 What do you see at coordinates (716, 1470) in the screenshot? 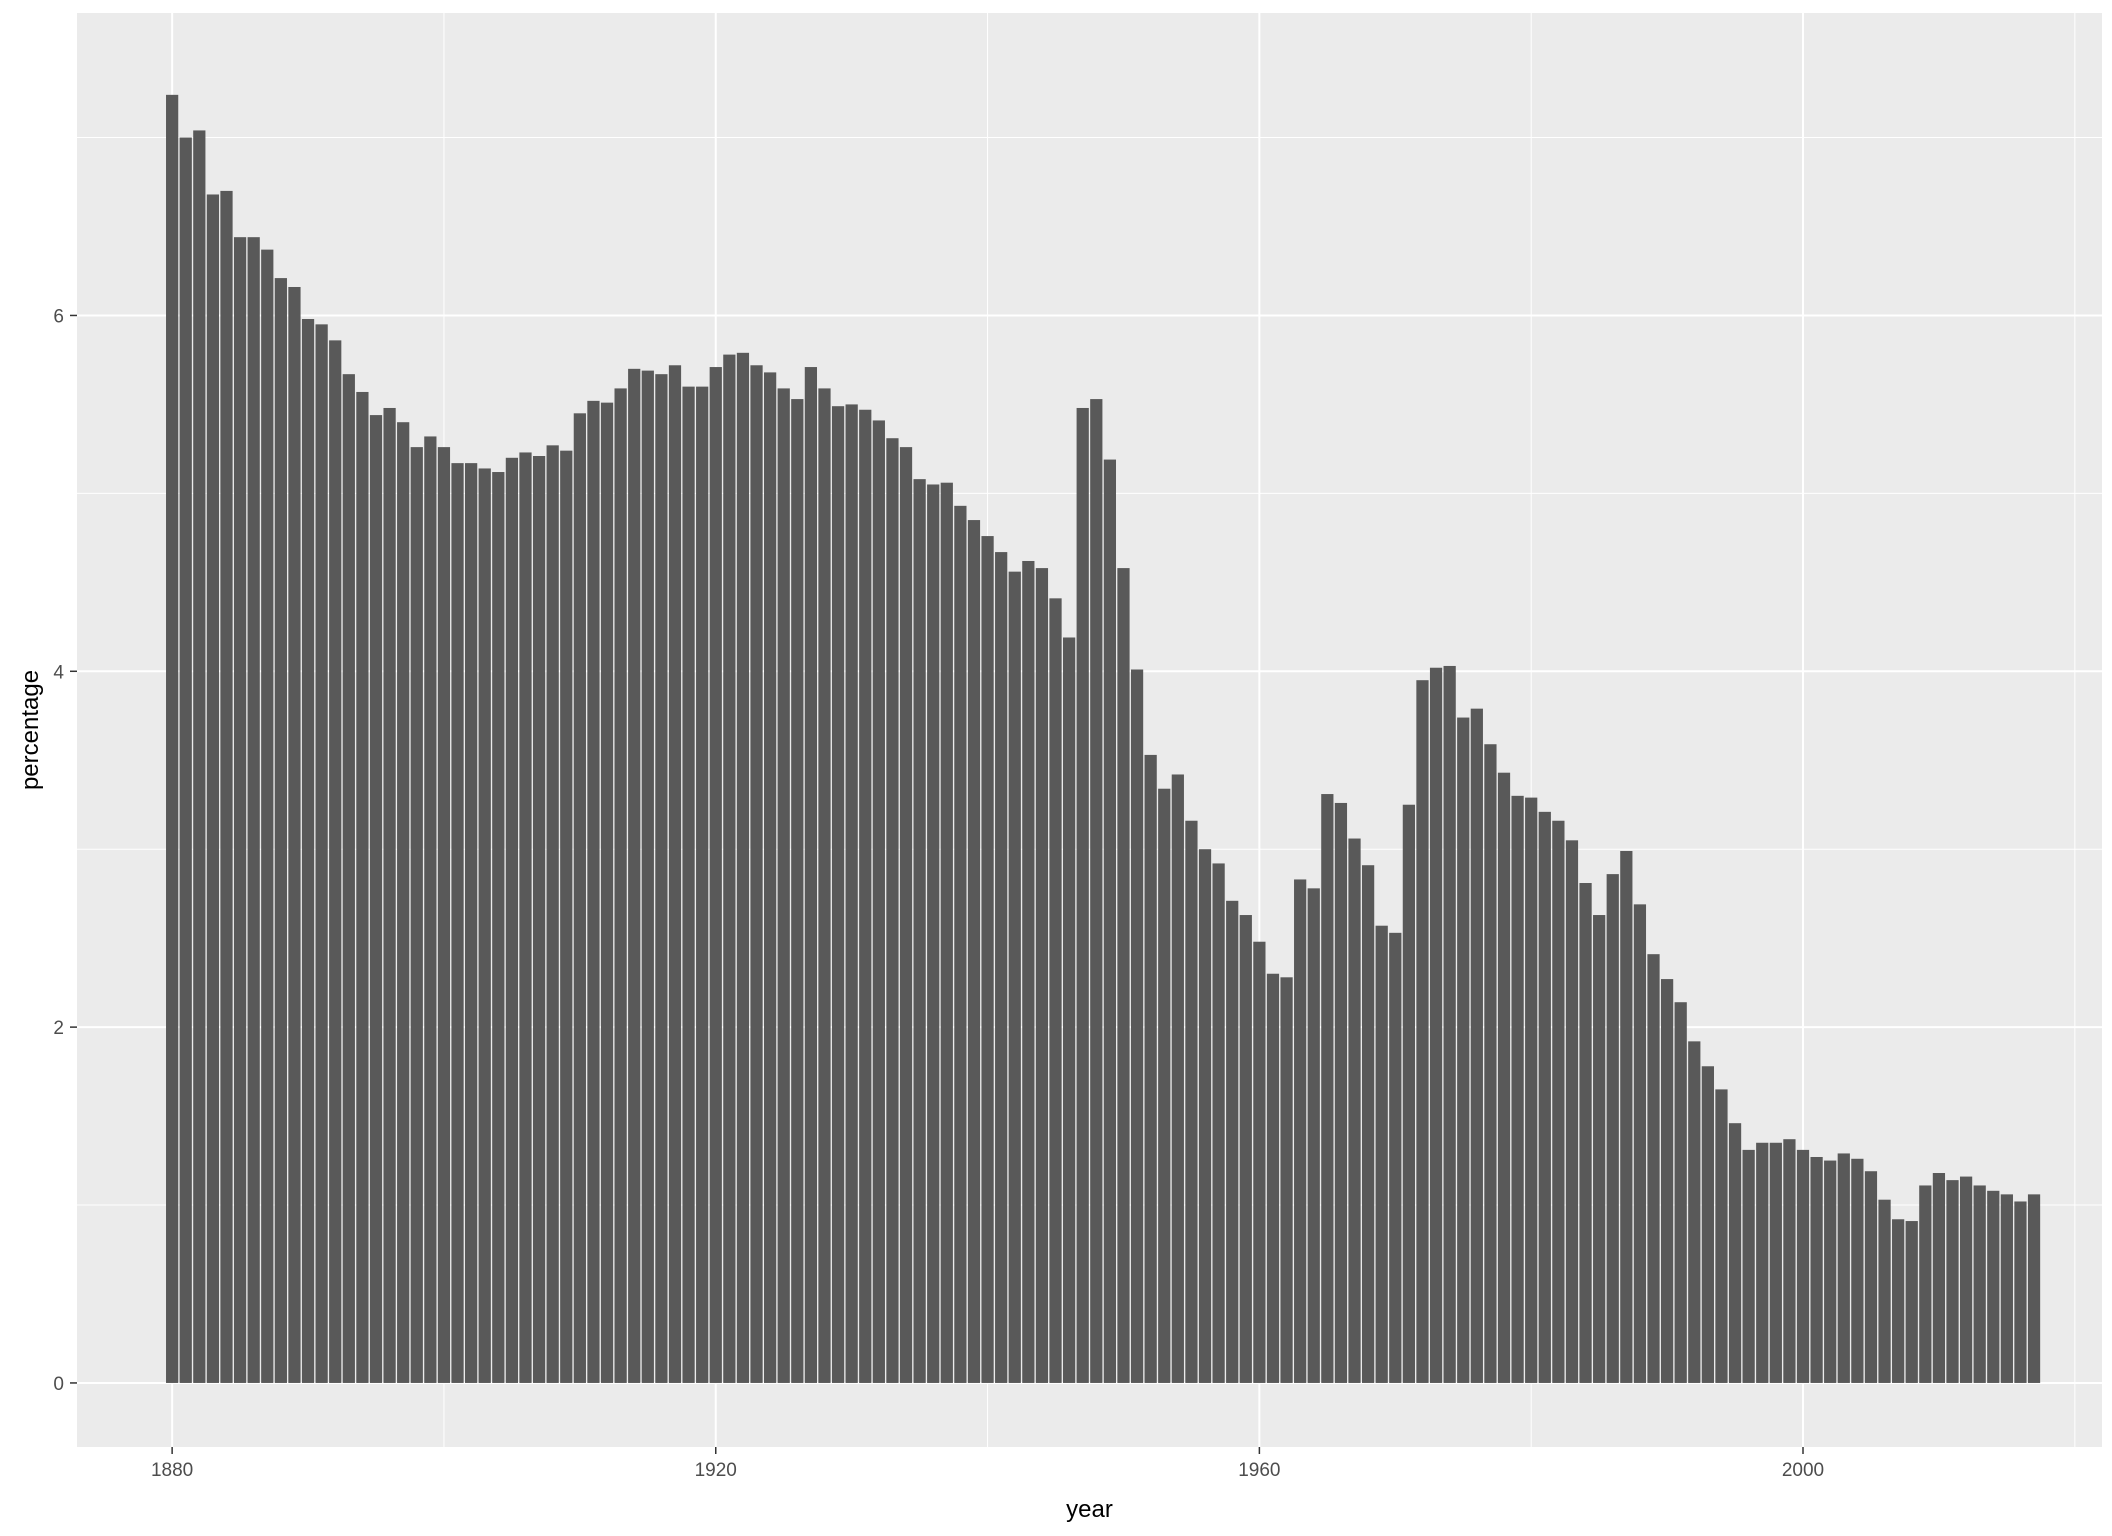
I see `x-tick-label: 1920` at bounding box center [716, 1470].